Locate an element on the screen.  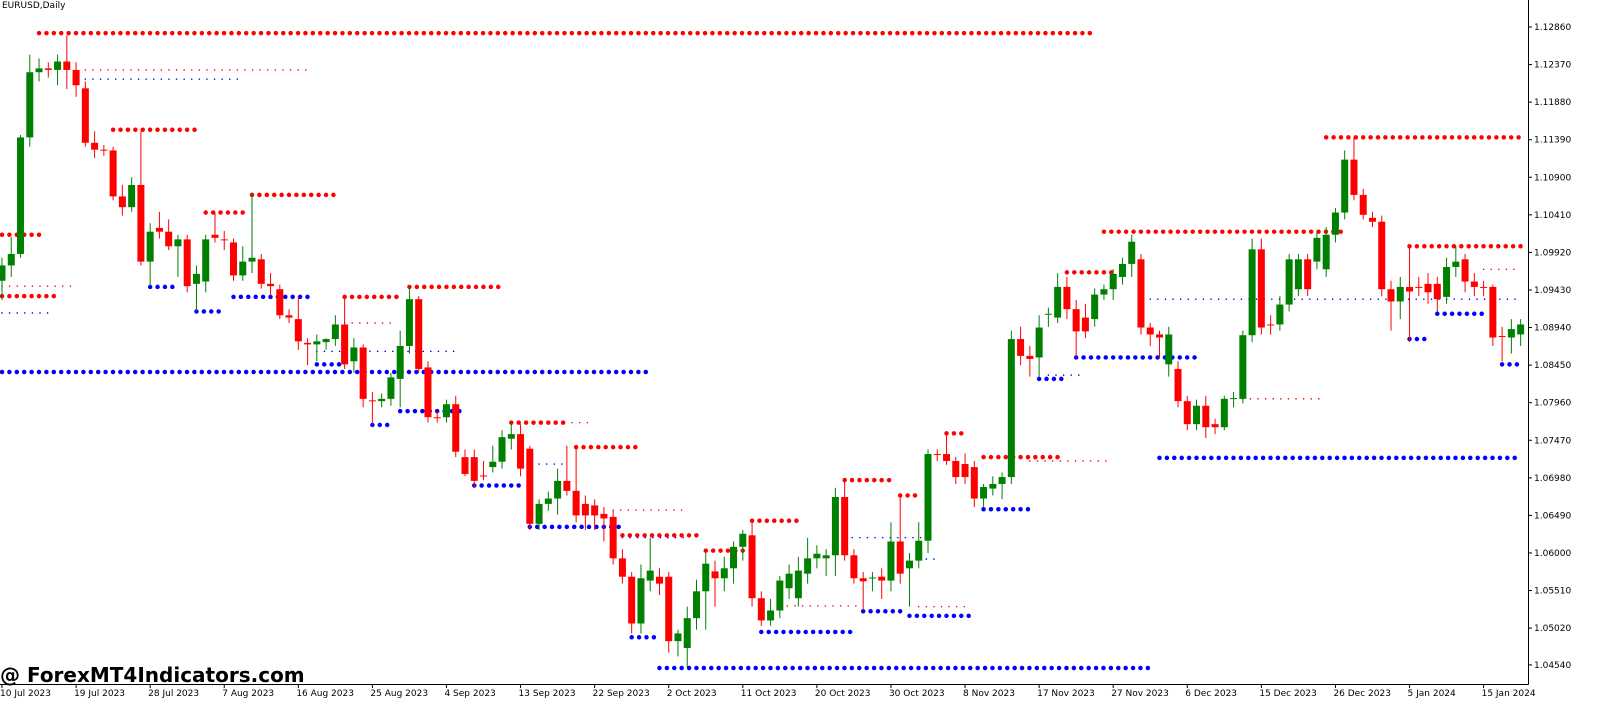
x-tick-label: 17 Nov 2023 is located at coordinates (1066, 694).